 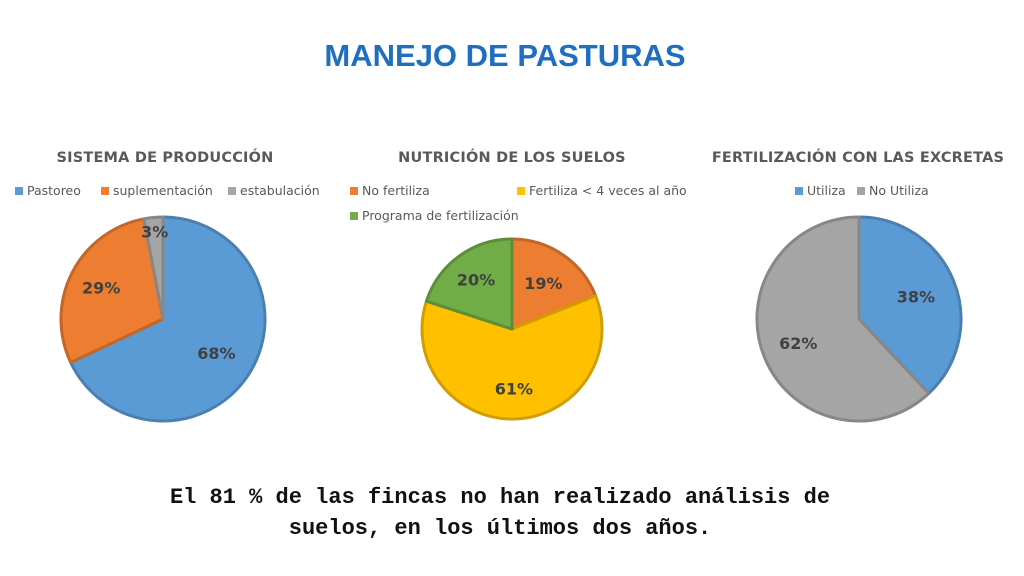 I want to click on data-label-suplementacion: 29%, so click(x=101, y=288).